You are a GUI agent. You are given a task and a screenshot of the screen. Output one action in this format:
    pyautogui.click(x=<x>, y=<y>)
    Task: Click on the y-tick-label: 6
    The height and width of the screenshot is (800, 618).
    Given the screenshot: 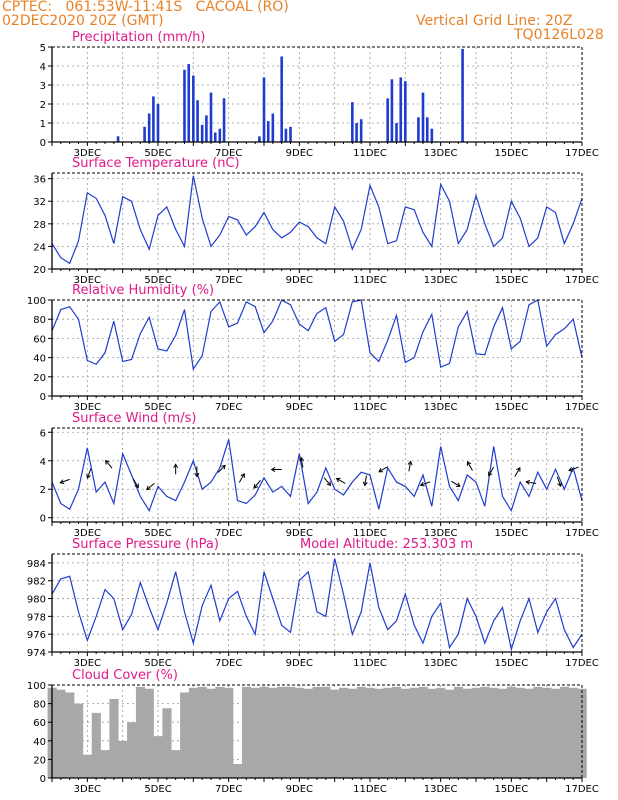 What is the action you would take?
    pyautogui.click(x=43, y=433)
    